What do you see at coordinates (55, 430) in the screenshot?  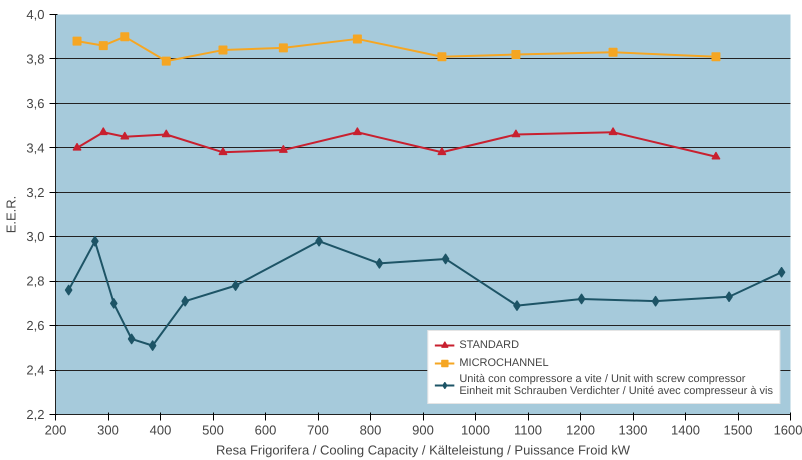 I see `x-tick-label: 200` at bounding box center [55, 430].